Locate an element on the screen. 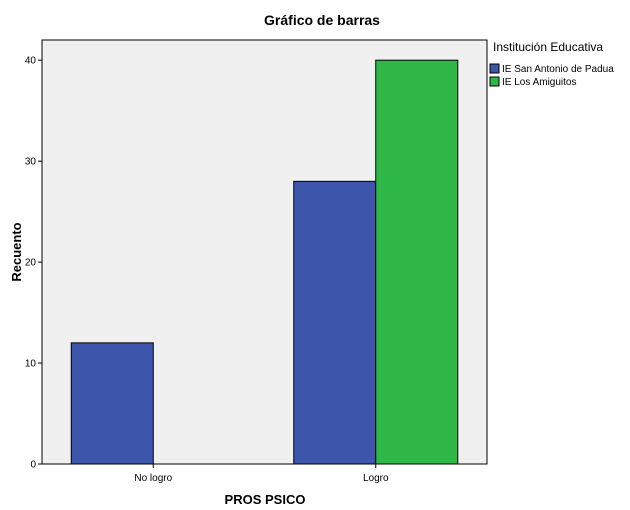 The width and height of the screenshot is (630, 510). legend-title: Institución Educativa is located at coordinates (548, 47).